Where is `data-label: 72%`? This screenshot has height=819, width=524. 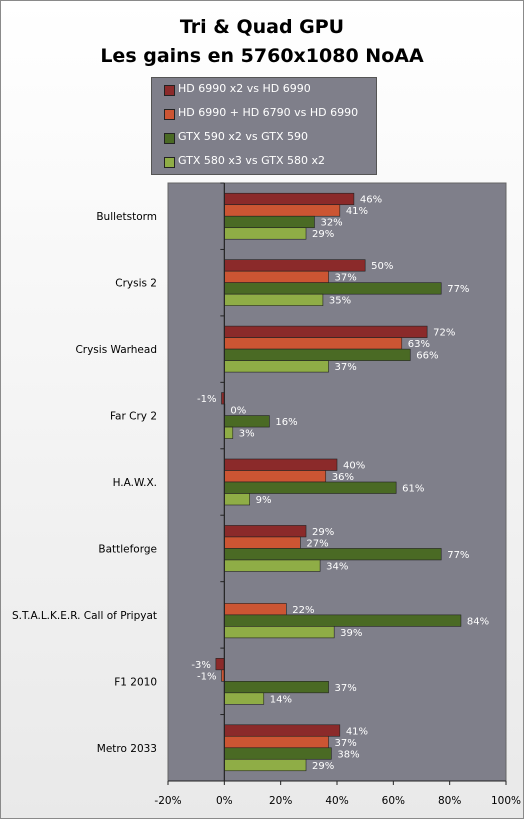
data-label: 72% is located at coordinates (444, 333).